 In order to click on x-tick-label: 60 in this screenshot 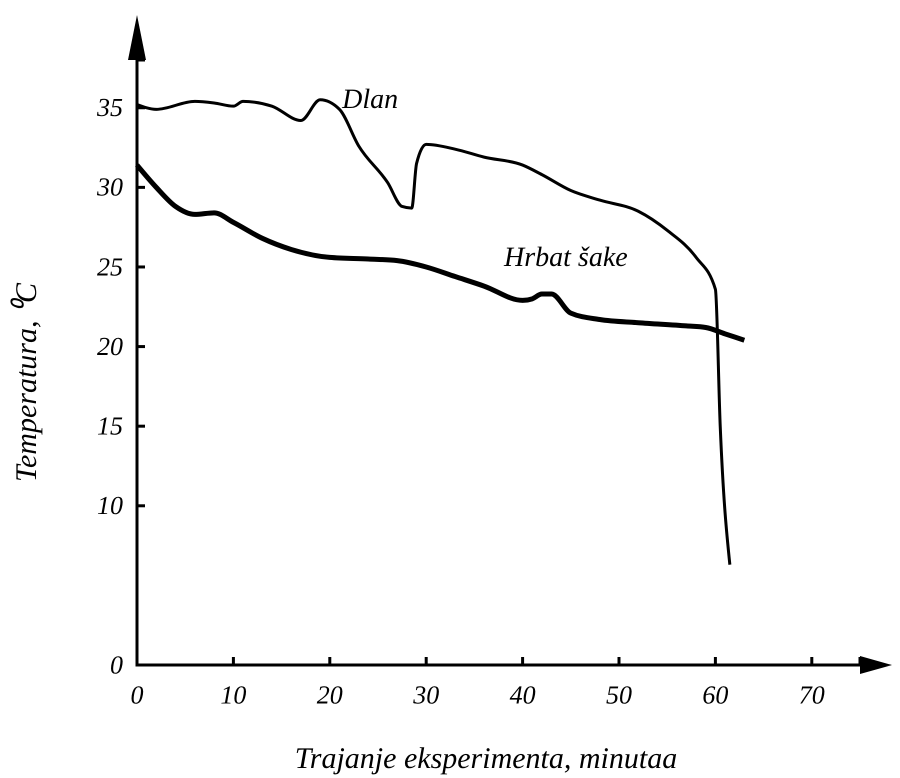, I will do `click(715, 695)`.